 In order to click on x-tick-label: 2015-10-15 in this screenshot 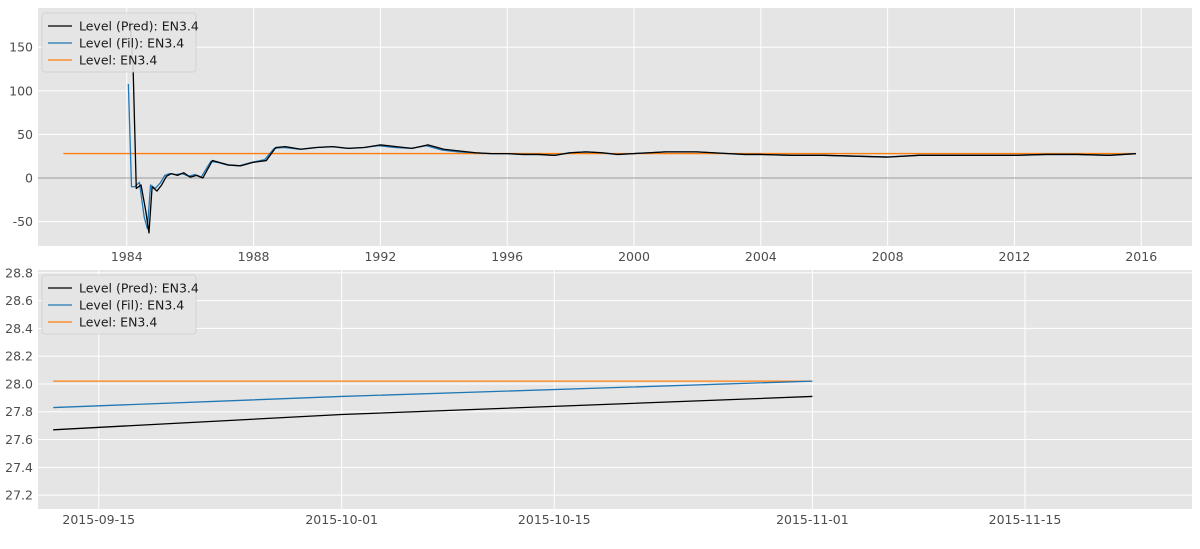, I will do `click(554, 519)`.